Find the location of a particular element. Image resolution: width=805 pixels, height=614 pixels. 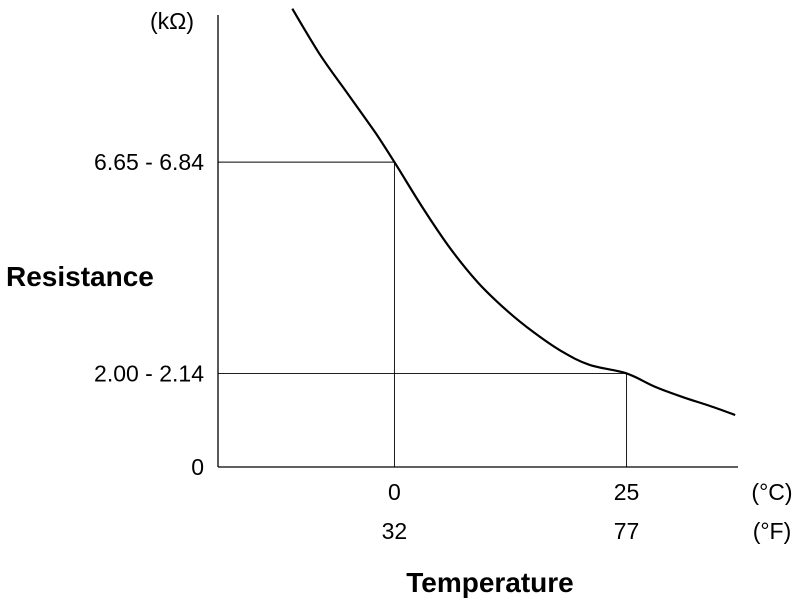

y-tick-label-0: 0 is located at coordinates (197, 467).